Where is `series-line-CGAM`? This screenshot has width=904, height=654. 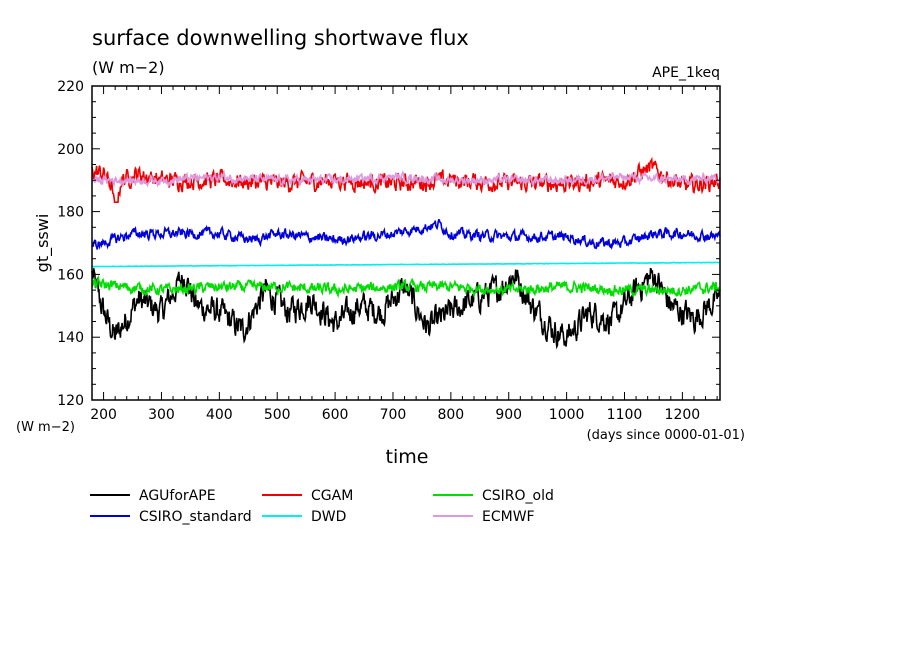
series-line-CGAM is located at coordinates (406, 179).